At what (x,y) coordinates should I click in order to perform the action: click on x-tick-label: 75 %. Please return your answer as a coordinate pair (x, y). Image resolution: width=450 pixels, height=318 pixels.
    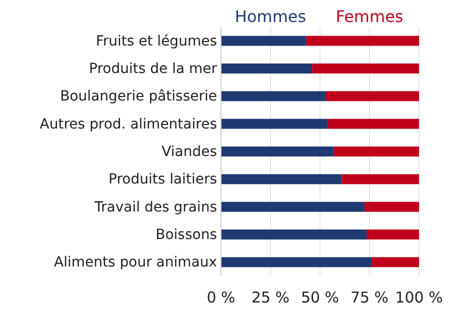
    Looking at the image, I should click on (369, 297).